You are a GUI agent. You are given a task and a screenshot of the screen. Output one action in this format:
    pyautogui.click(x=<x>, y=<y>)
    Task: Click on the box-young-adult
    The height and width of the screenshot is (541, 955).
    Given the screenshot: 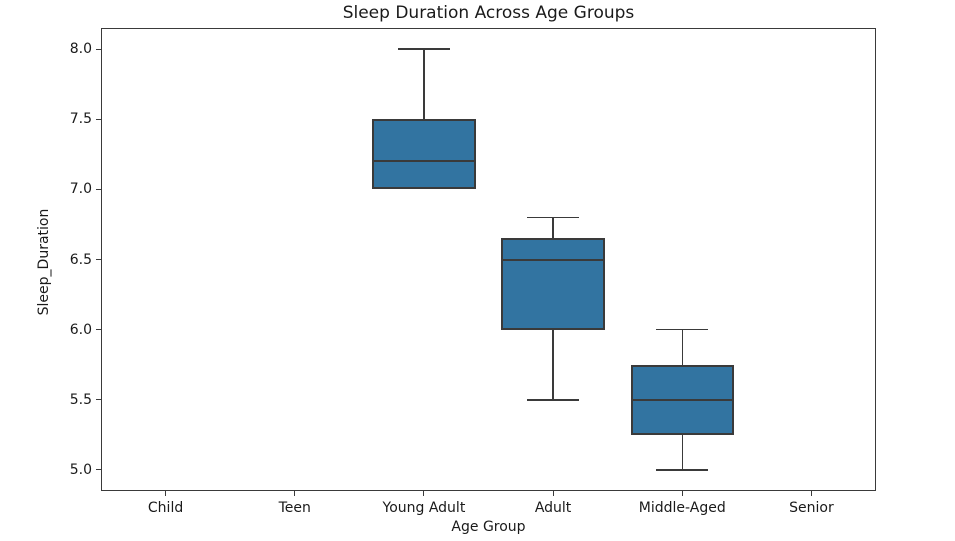 What is the action you would take?
    pyautogui.click(x=424, y=154)
    